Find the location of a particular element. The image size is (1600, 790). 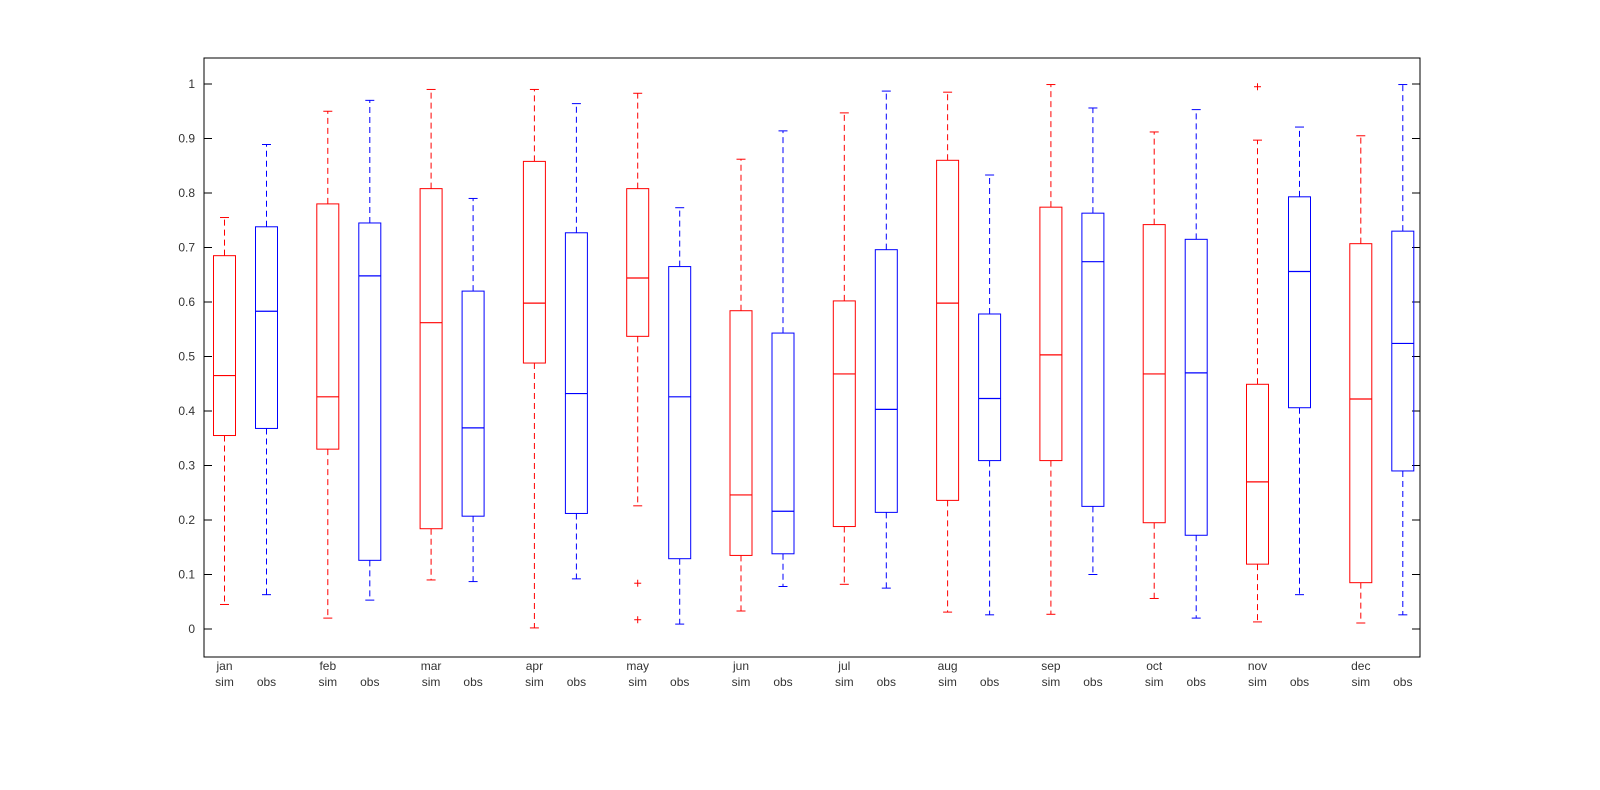

box-jan-sim is located at coordinates (224, 411).